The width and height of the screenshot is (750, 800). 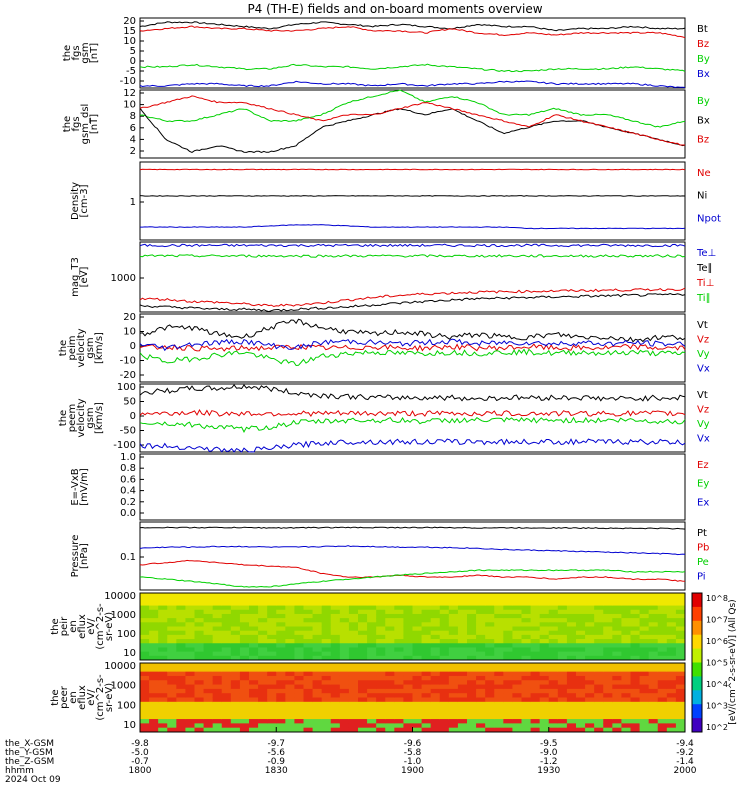 I want to click on x-row-label: the_Z-GSM, so click(x=29, y=762).